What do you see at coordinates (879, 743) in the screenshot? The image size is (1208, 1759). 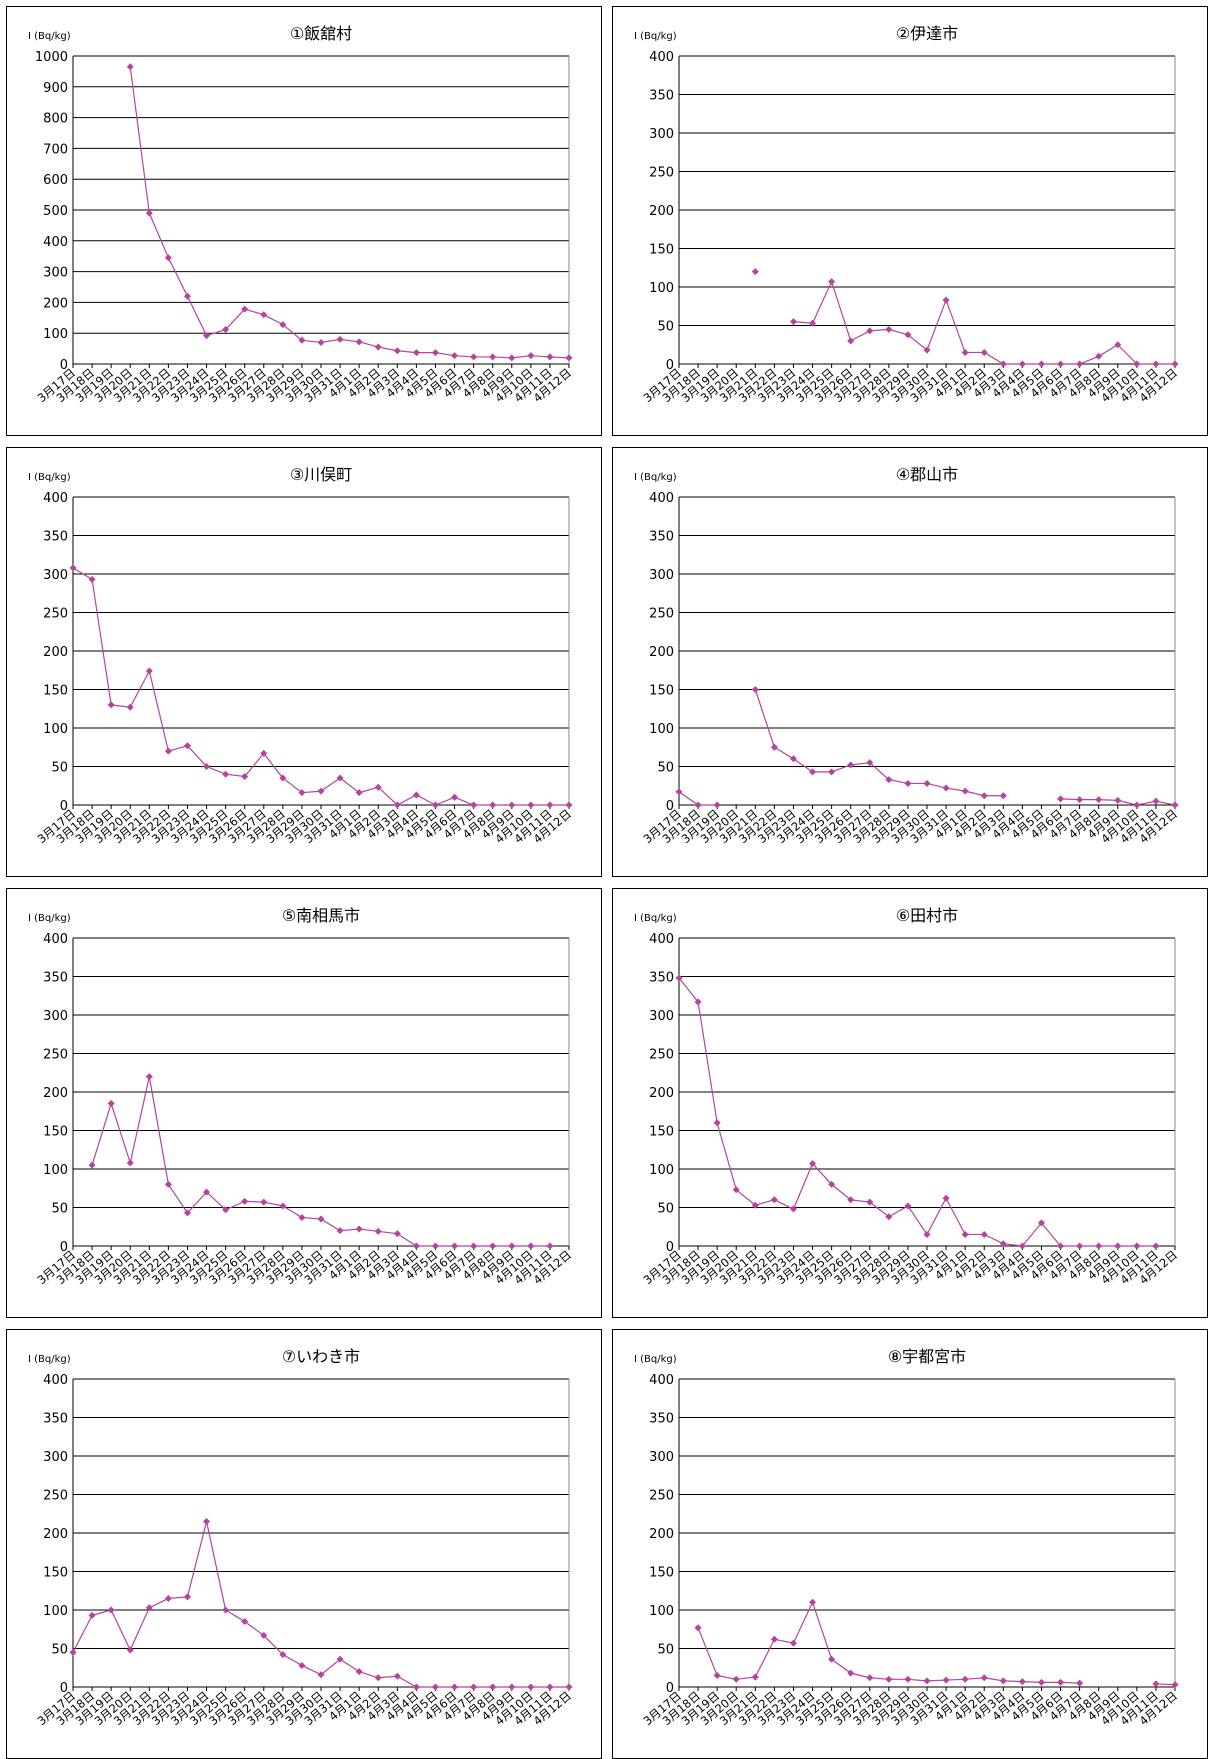 I see `data-line` at bounding box center [879, 743].